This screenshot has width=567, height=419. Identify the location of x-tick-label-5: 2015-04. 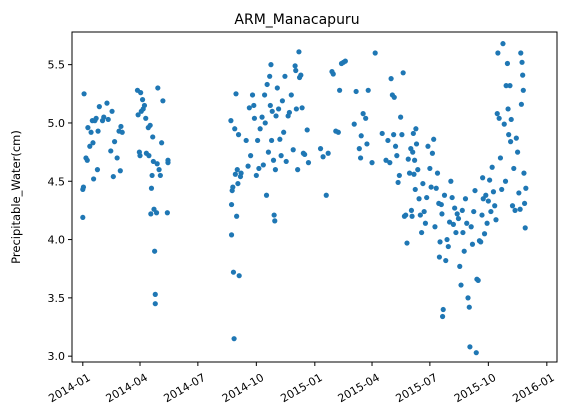
(359, 388).